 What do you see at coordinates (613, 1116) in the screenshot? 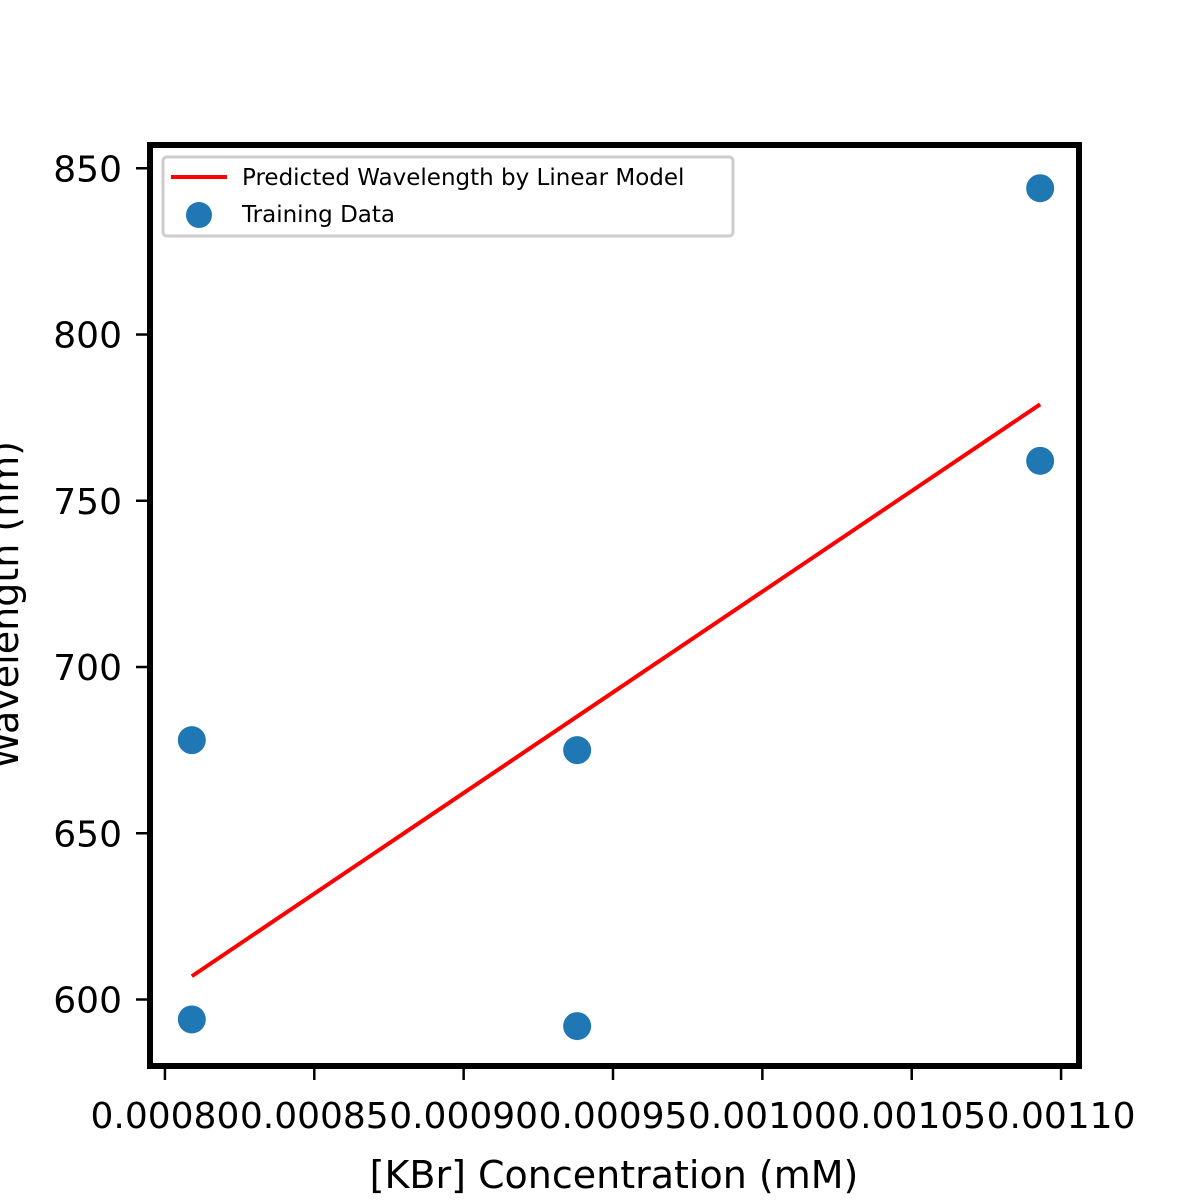
I see `x-tick-label: 0.00095` at bounding box center [613, 1116].